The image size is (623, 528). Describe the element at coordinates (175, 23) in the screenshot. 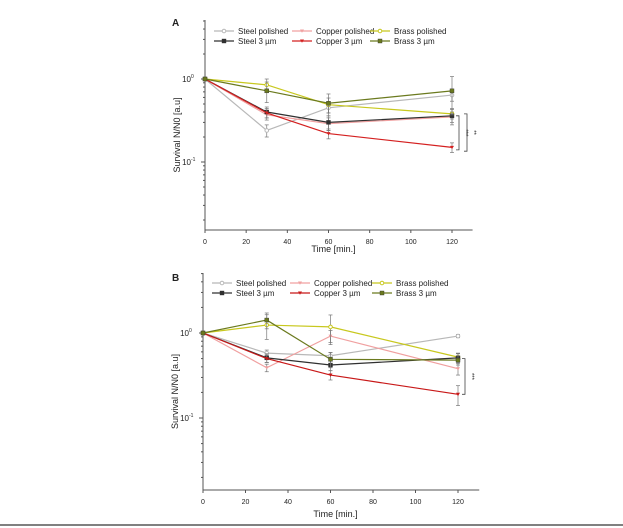

I see `panel-label-a: A` at that location.